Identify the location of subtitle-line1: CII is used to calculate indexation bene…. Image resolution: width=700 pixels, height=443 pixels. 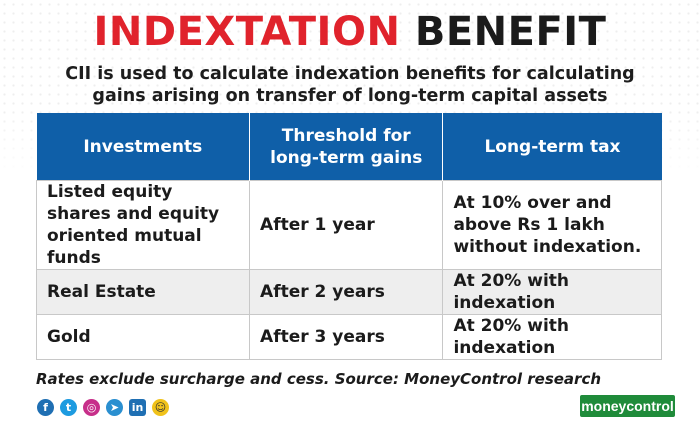
(350, 74).